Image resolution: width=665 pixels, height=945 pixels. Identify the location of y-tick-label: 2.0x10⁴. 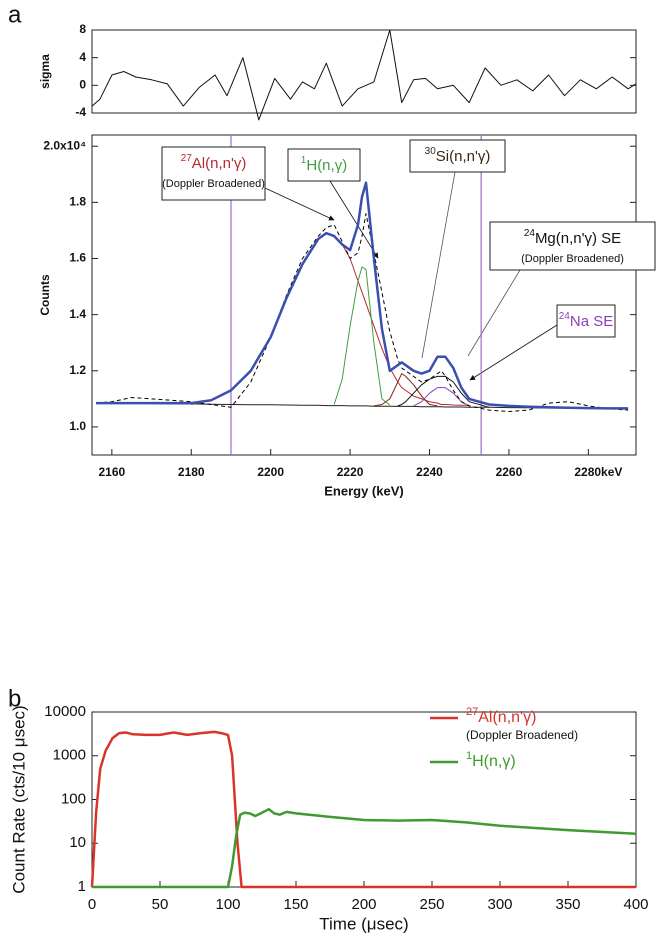
(64, 145).